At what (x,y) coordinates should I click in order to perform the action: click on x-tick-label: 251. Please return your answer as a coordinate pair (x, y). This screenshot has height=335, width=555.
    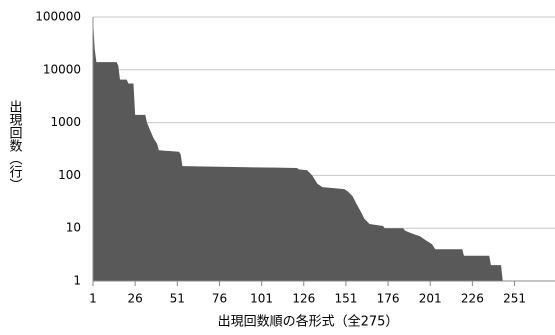
    Looking at the image, I should click on (514, 299).